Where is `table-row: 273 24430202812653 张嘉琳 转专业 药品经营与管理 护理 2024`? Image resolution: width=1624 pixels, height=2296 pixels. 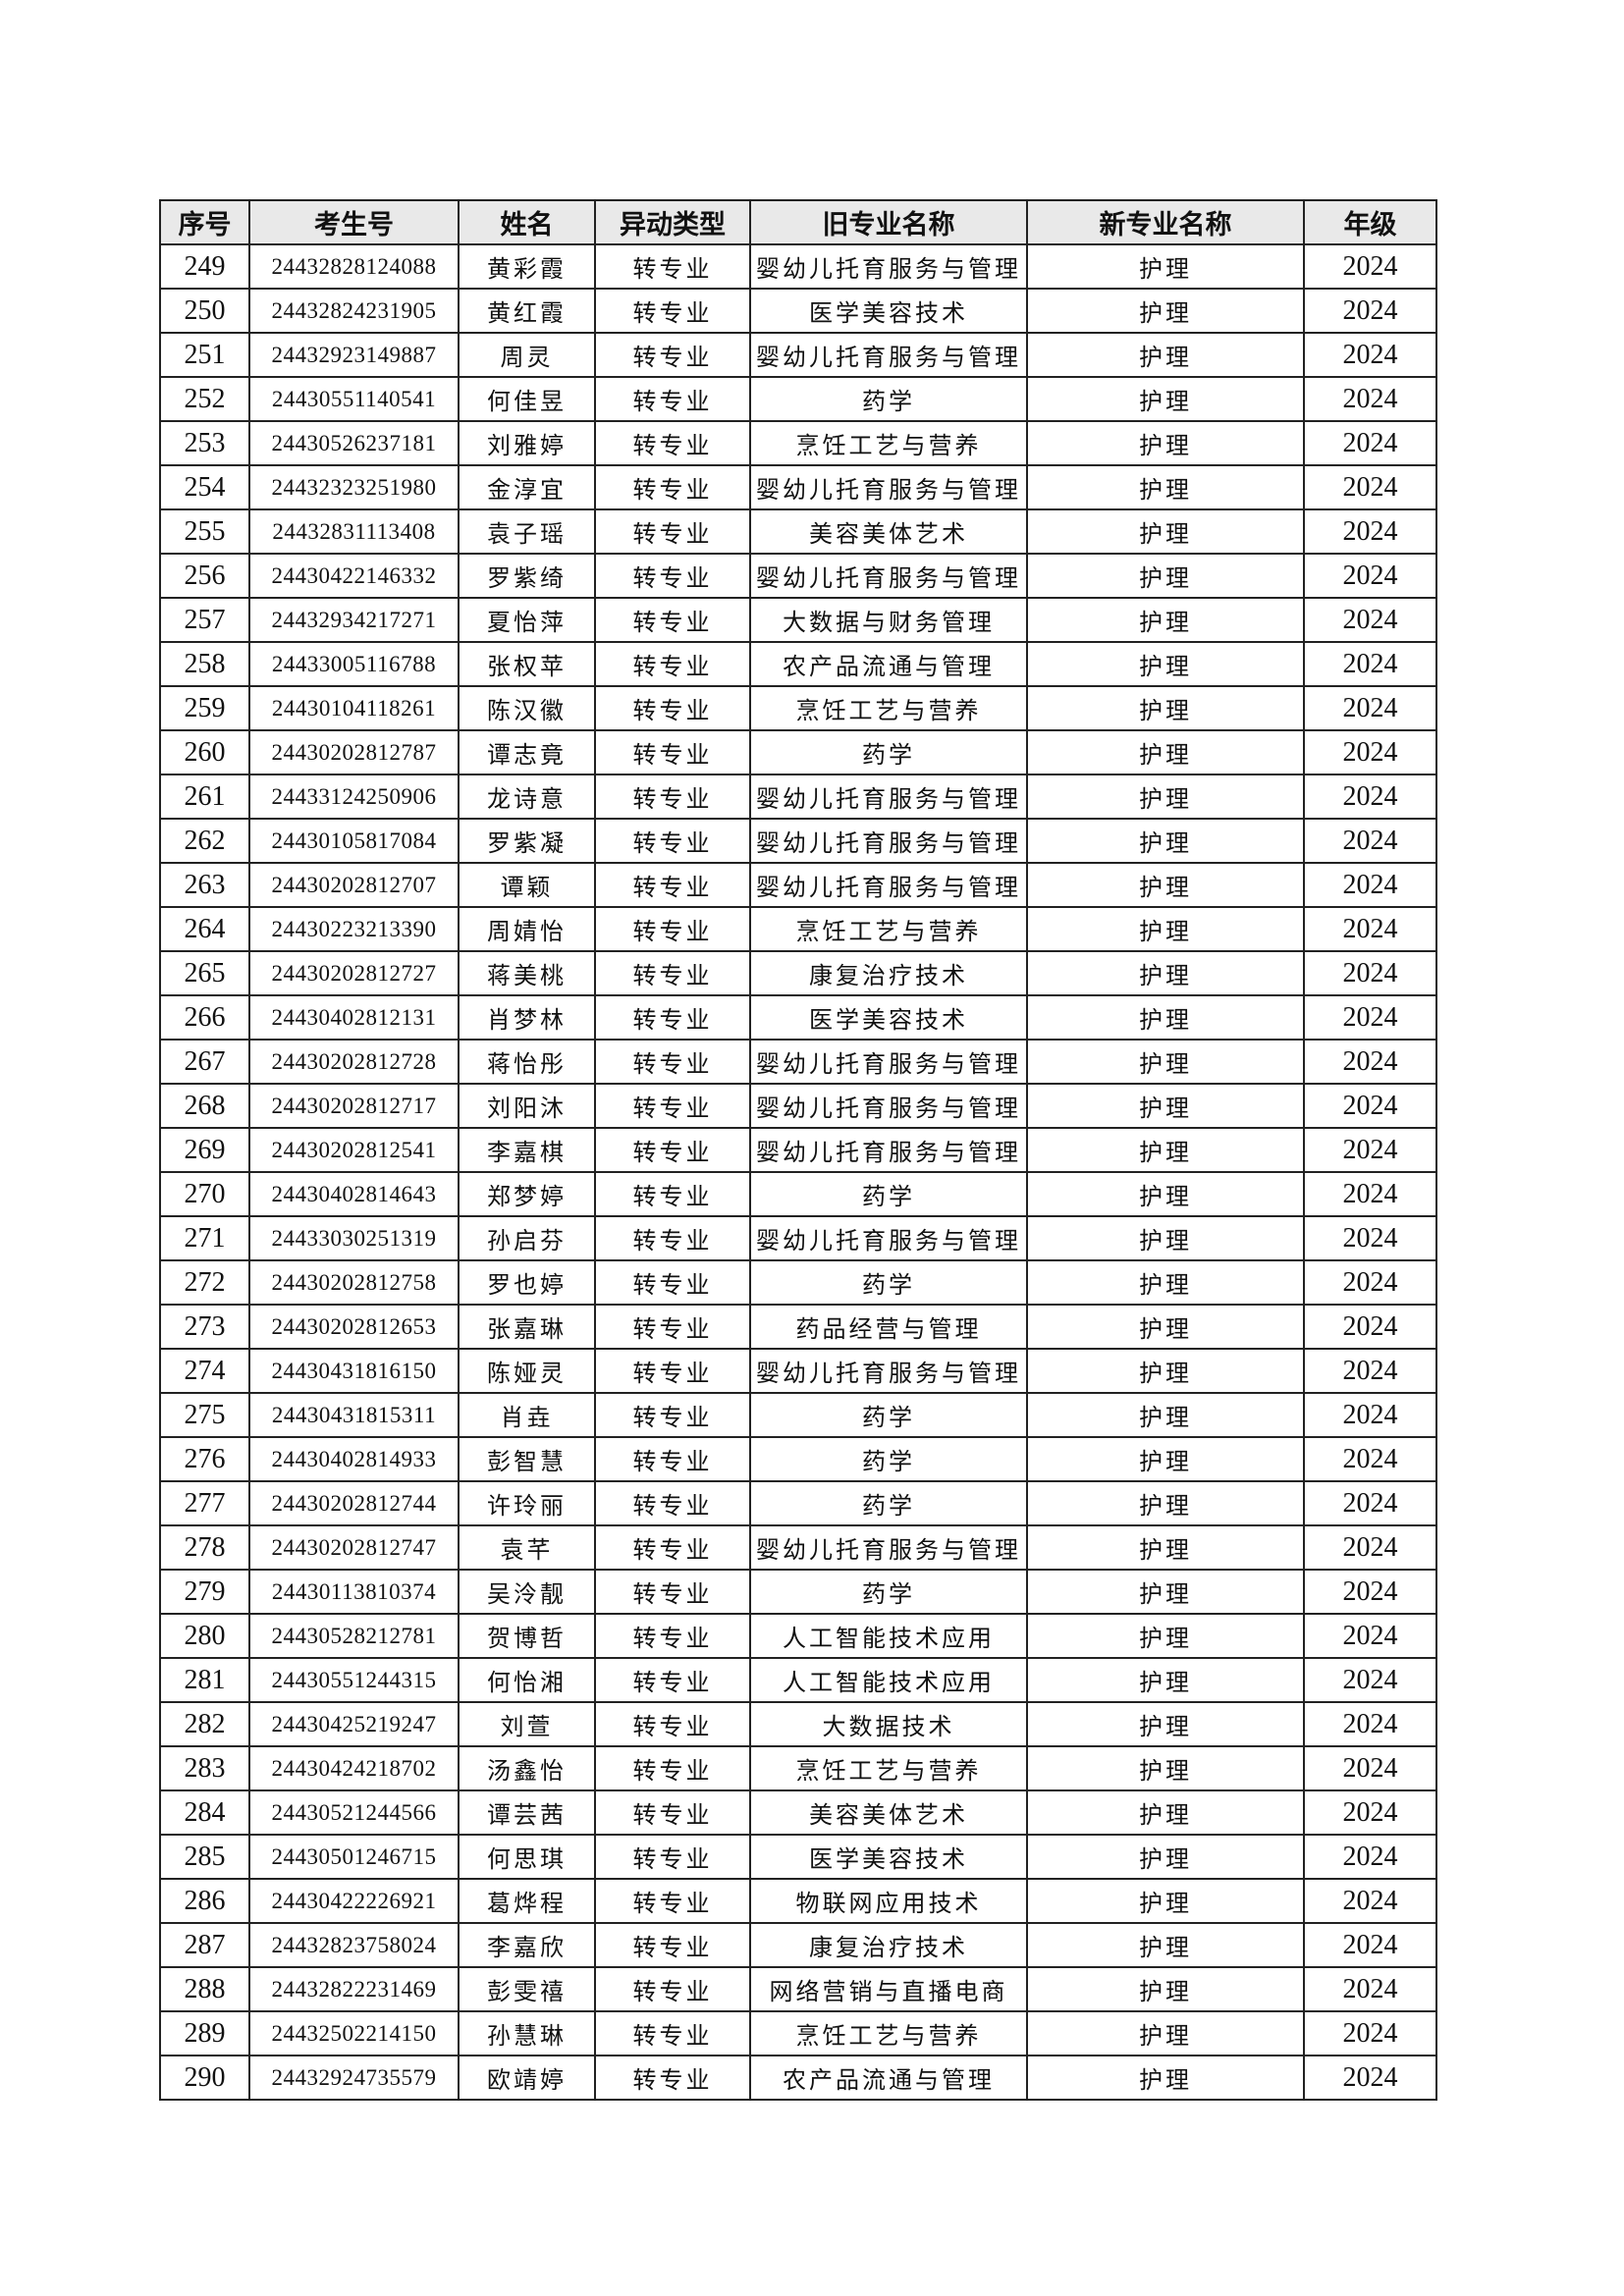 table-row: 273 24430202812653 张嘉琳 转专业 药品经营与管理 护理 2024 is located at coordinates (798, 1327).